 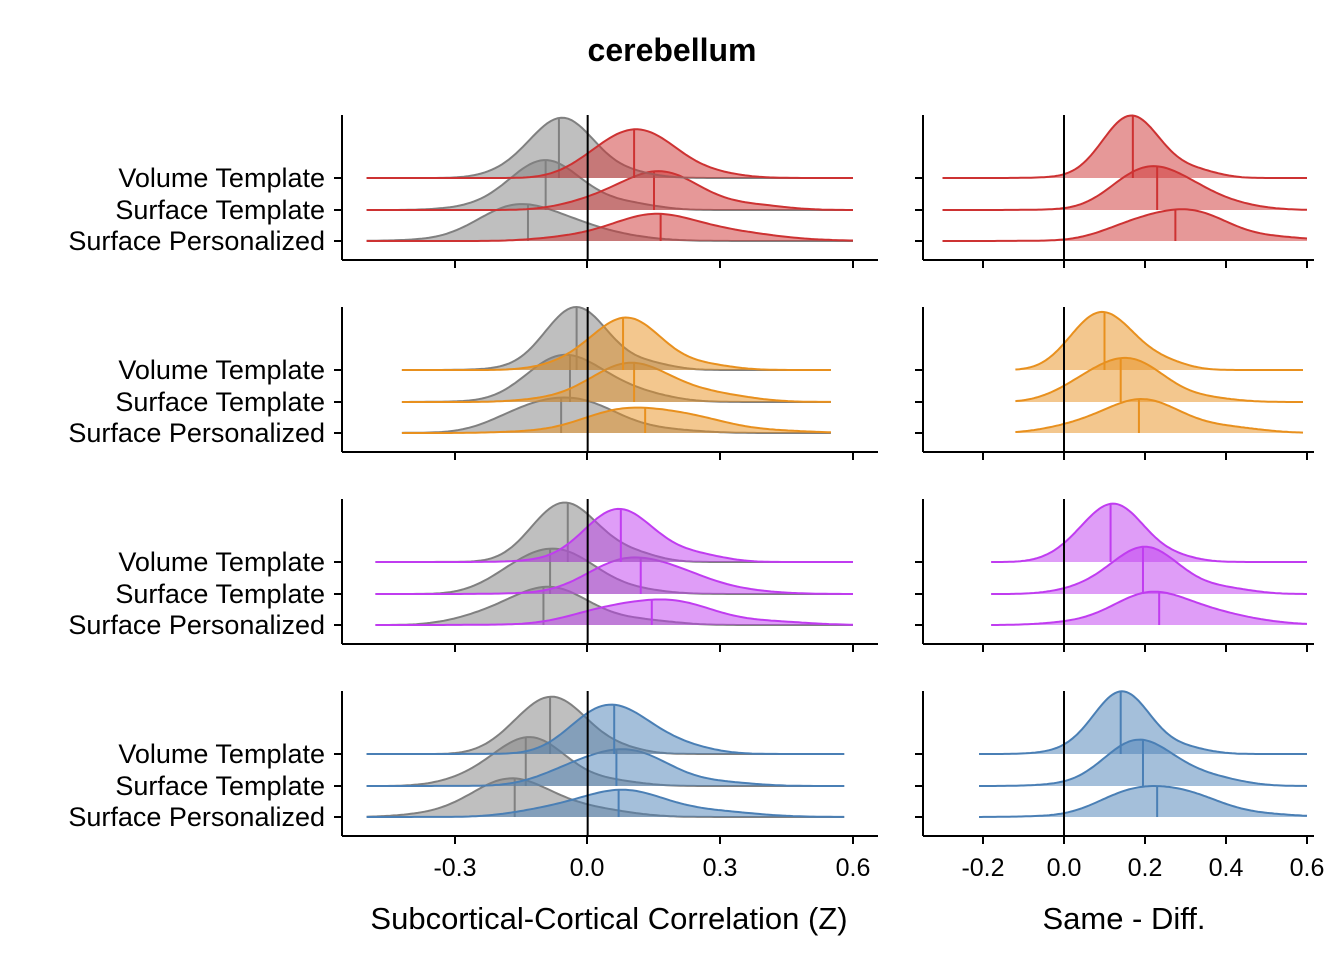 What do you see at coordinates (1145, 868) in the screenshot?
I see `x-tick-label: 0.2` at bounding box center [1145, 868].